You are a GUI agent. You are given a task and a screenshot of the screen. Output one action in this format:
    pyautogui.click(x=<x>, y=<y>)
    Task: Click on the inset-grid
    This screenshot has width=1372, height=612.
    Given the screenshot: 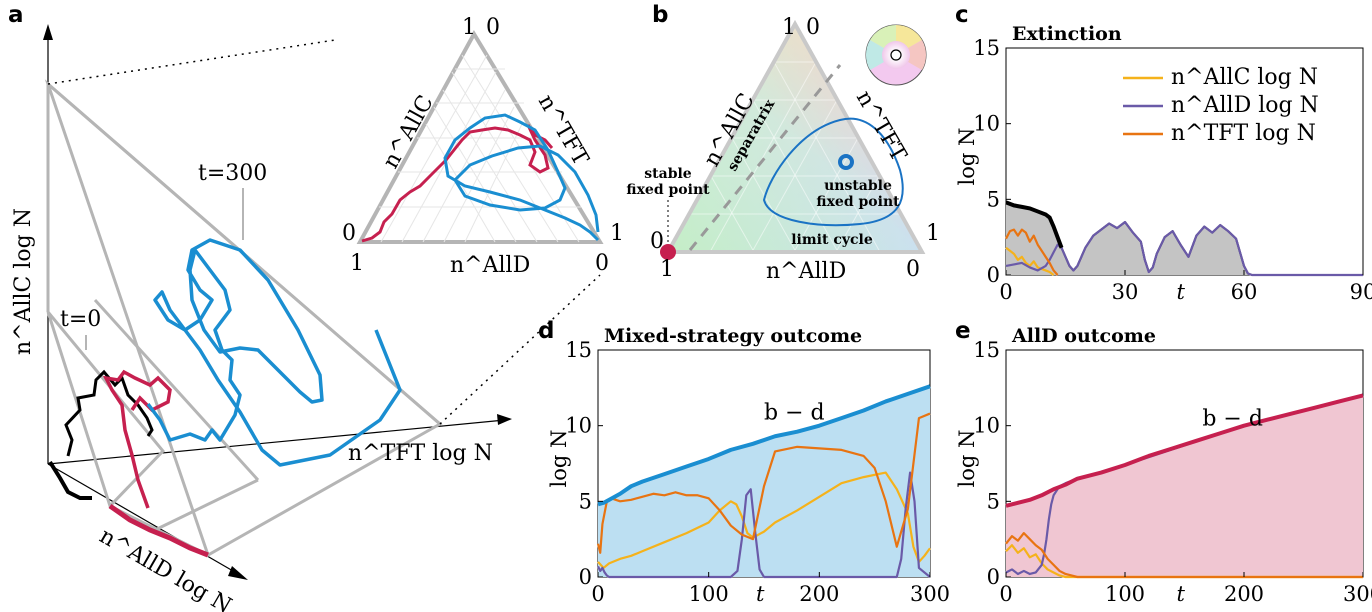 What is the action you would take?
    pyautogui.click(x=480, y=148)
    